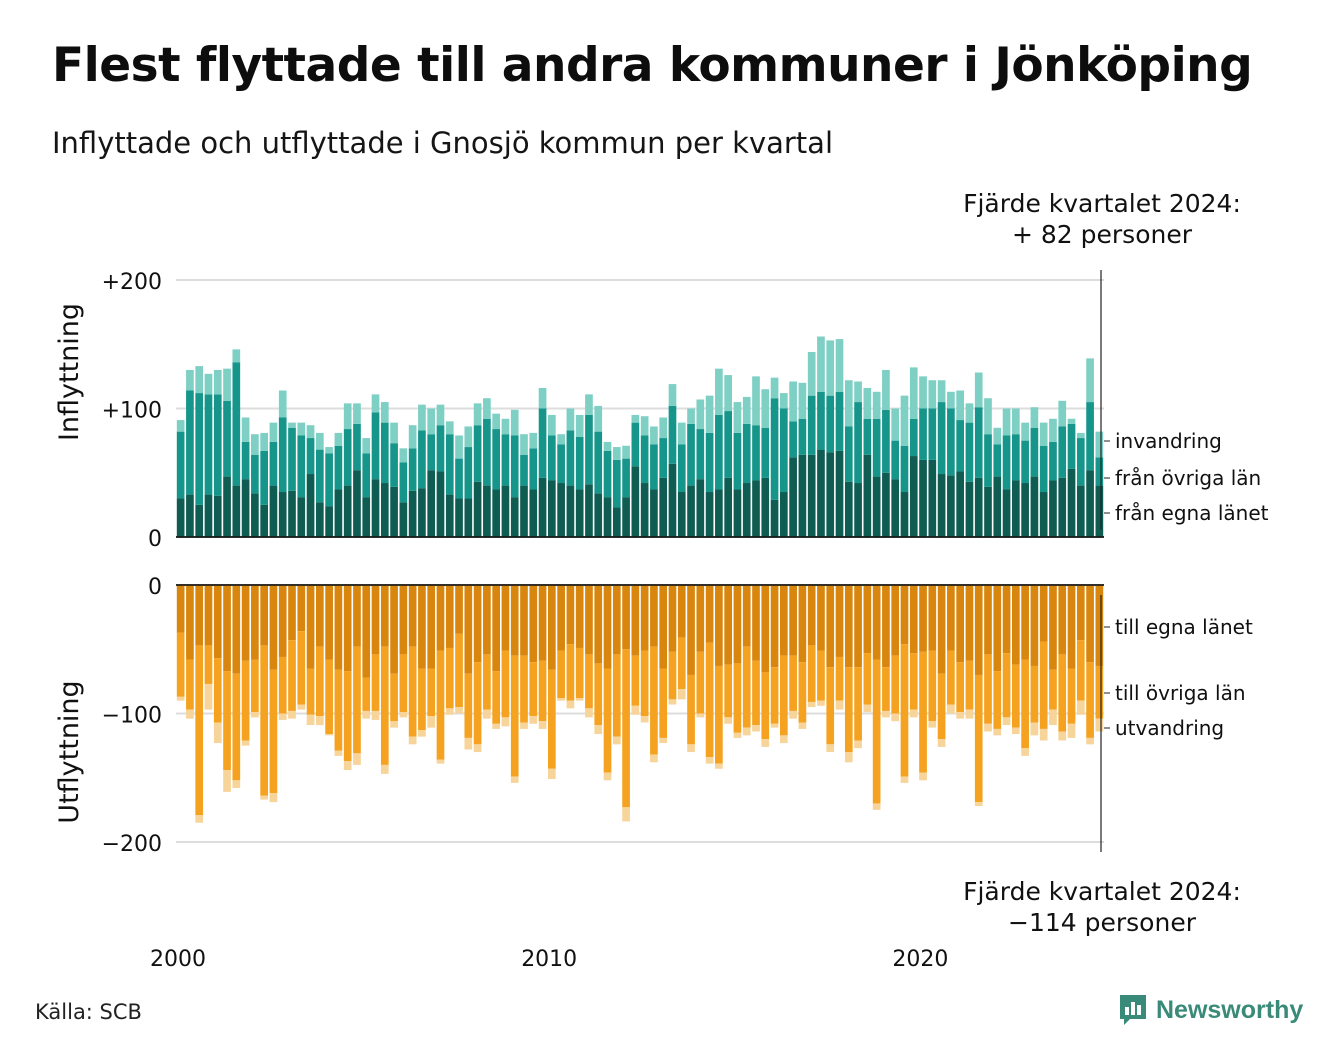 This screenshot has height=1060, width=1340. Describe the element at coordinates (1180, 693) in the screenshot. I see `series-label-out-ovriga: till övriga län` at that location.